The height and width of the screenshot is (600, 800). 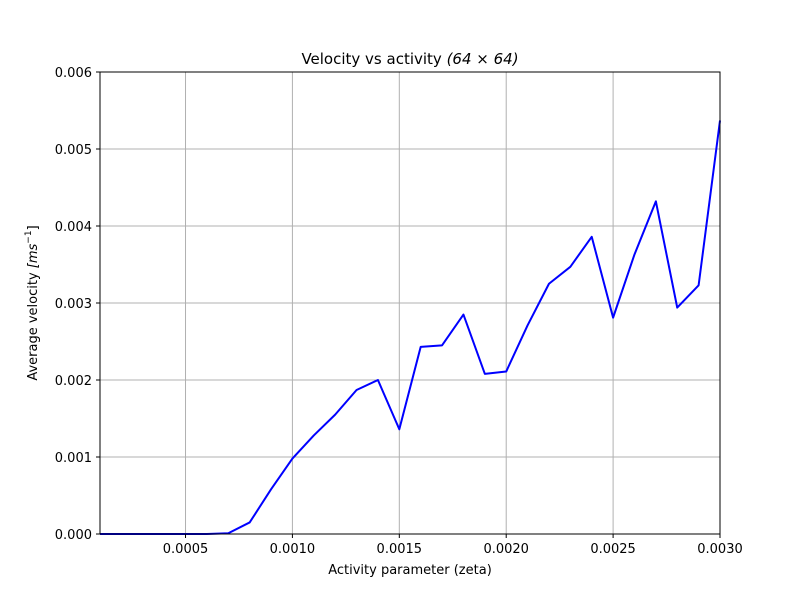 What do you see at coordinates (73, 304) in the screenshot?
I see `y-tick-label: 0.003` at bounding box center [73, 304].